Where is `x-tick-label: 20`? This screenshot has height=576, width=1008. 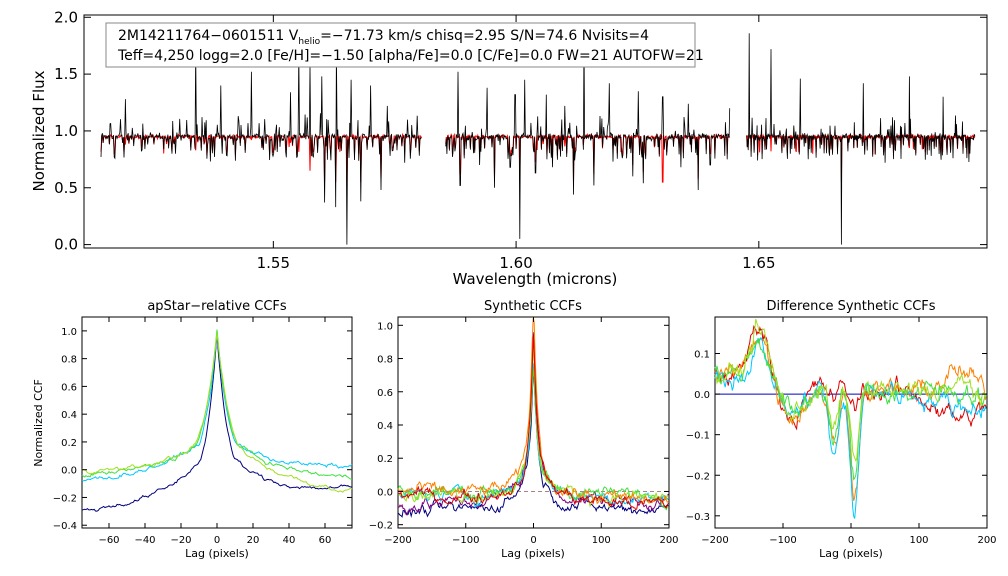 x-tick-label: 20 is located at coordinates (253, 540).